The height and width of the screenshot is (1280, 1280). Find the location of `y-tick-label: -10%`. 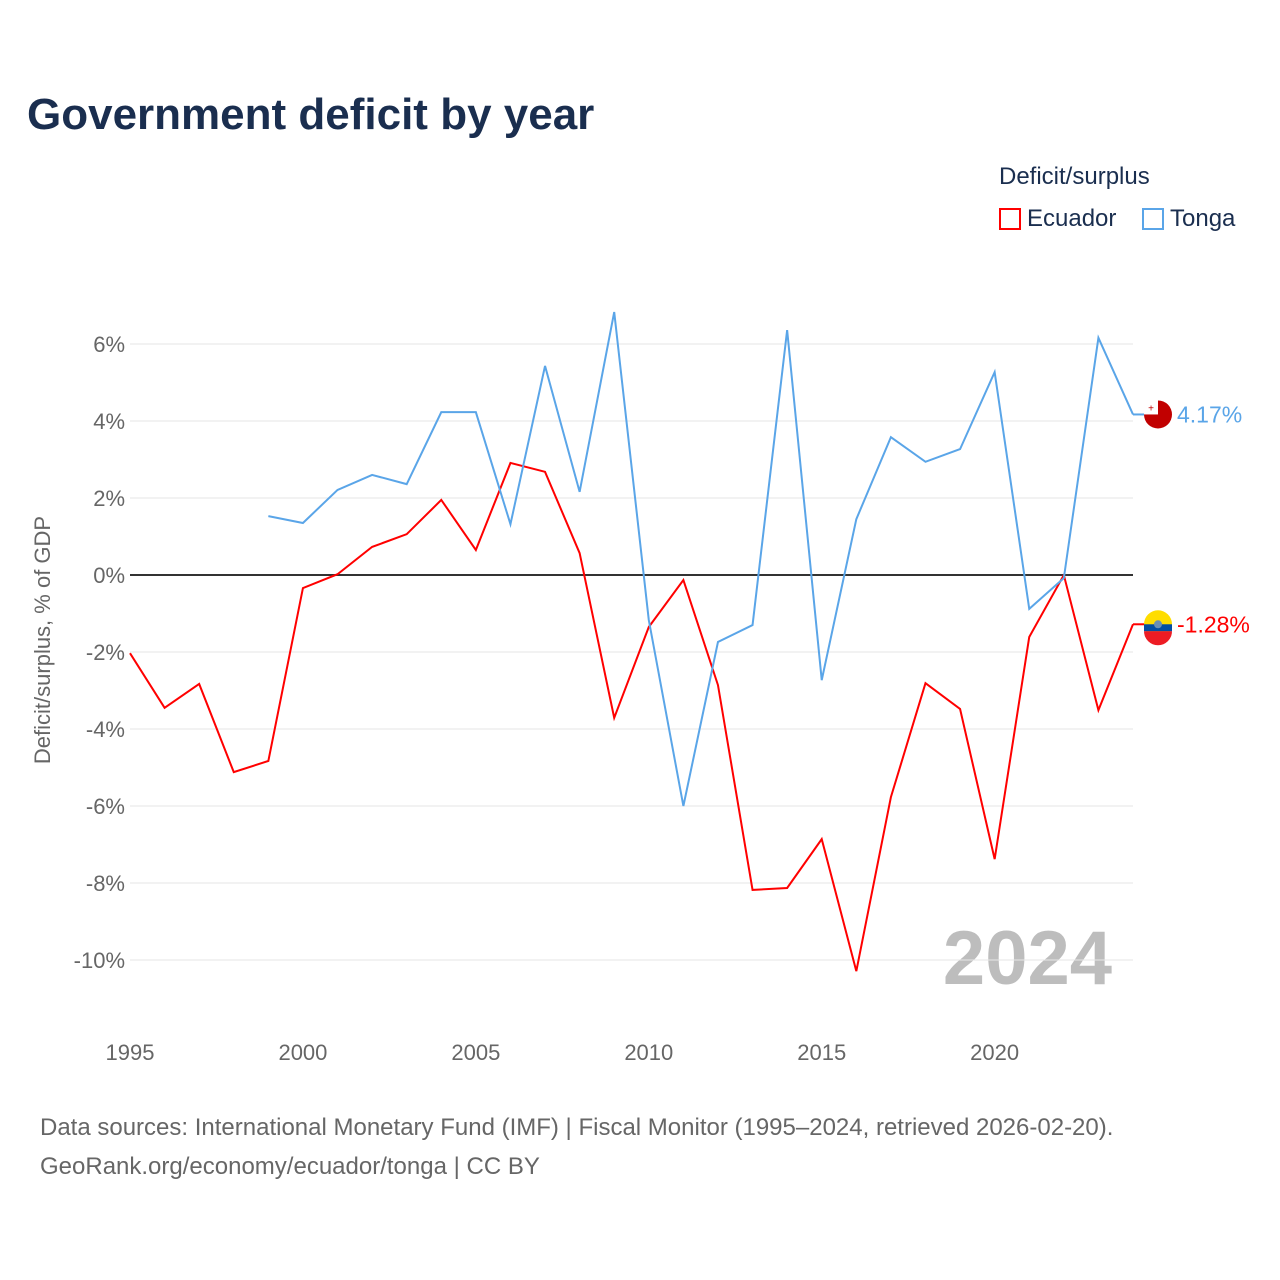

y-tick-label: -10% is located at coordinates (99, 960).